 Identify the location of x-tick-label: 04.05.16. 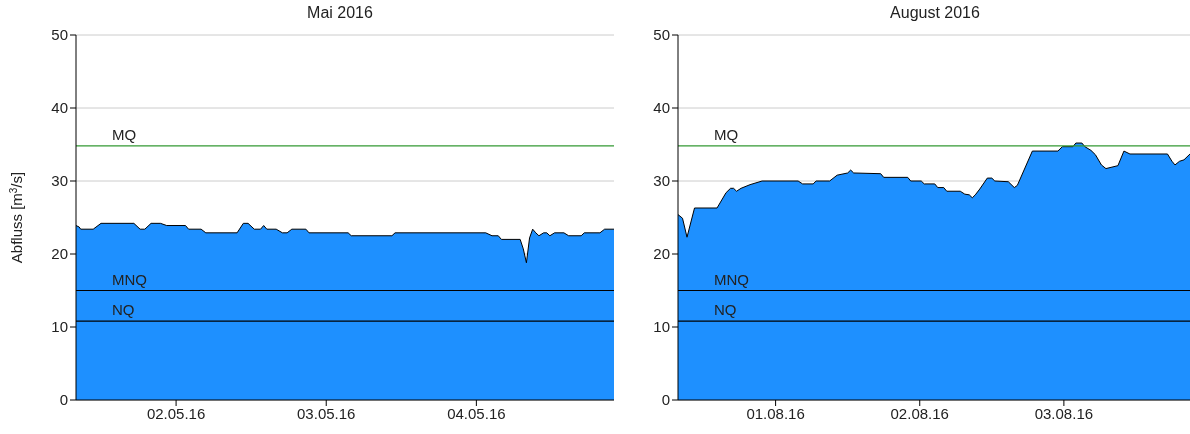
(476, 413).